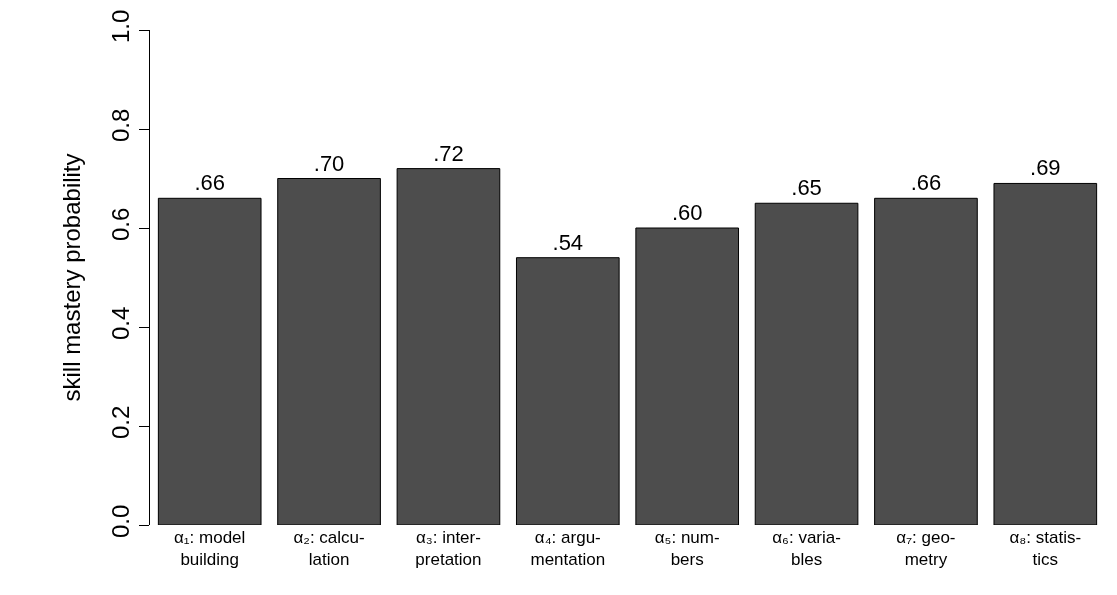  Describe the element at coordinates (121, 323) in the screenshot. I see `y-tick-label: 0.4` at that location.